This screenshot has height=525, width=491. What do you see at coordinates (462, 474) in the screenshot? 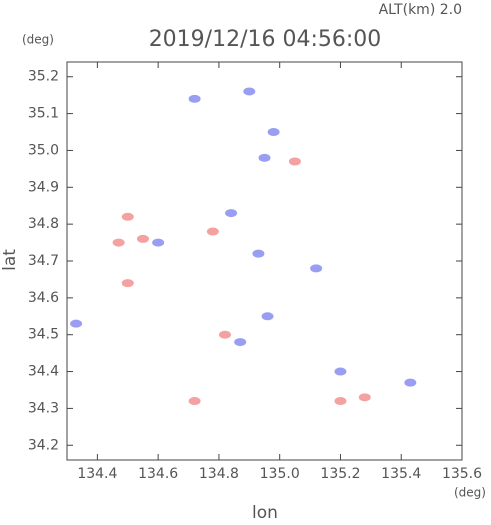
I see `x-tick-label: 135.6` at bounding box center [462, 474].